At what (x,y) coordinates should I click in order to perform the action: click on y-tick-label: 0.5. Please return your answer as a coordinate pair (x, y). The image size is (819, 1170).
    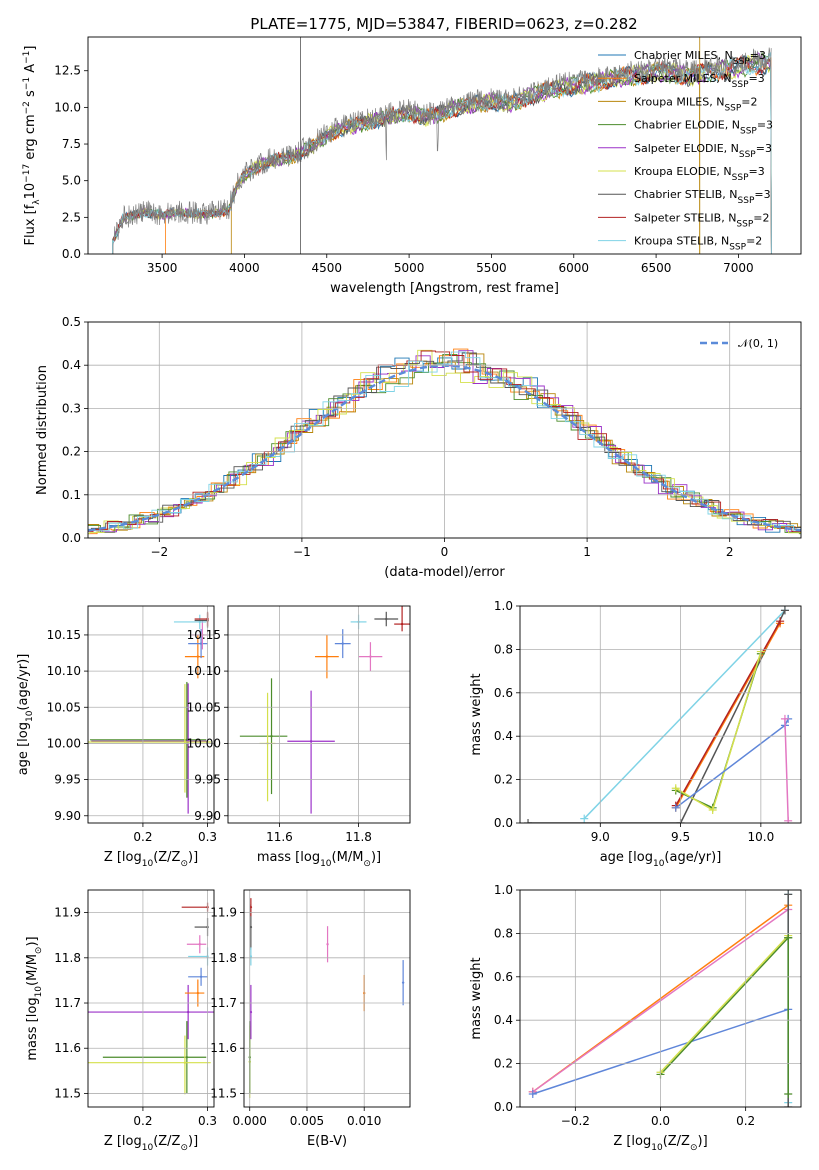
    Looking at the image, I should click on (71, 322).